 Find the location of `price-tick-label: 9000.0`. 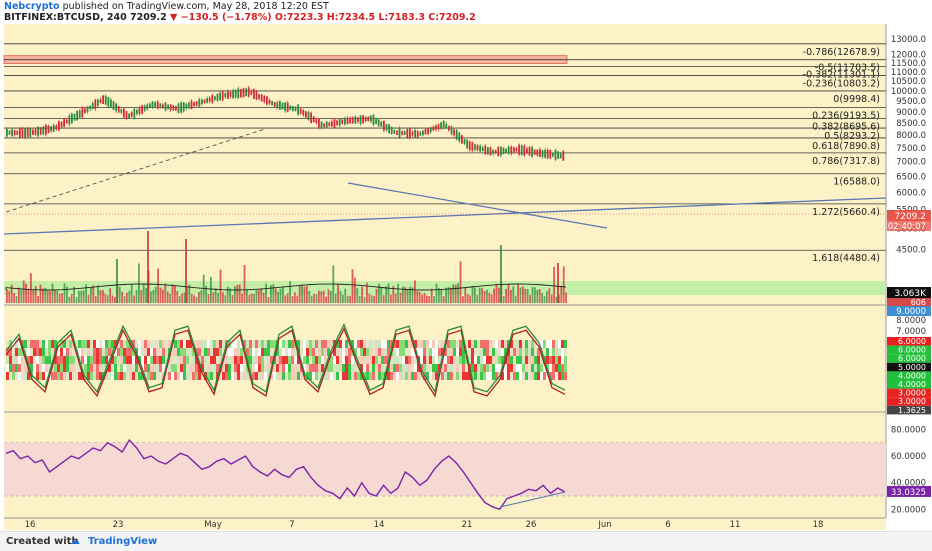

price-tick-label: 9000.0 is located at coordinates (911, 113).